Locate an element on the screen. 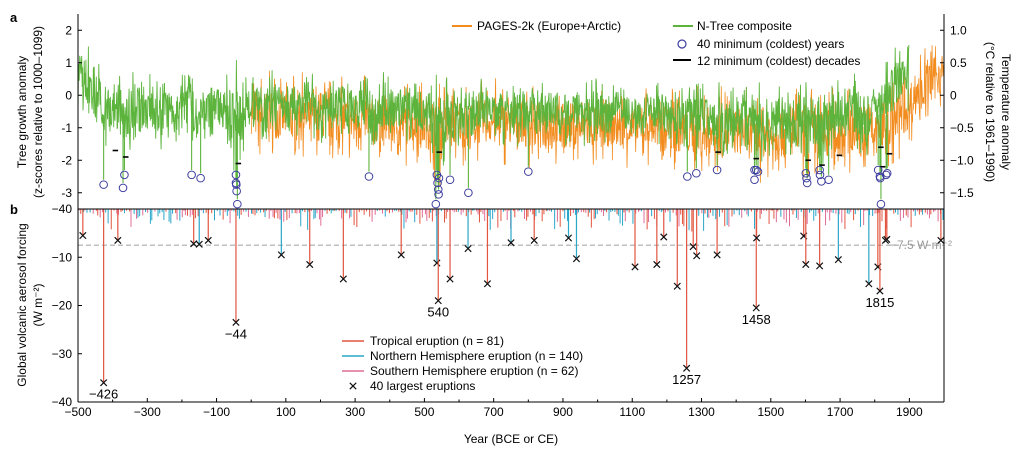 This screenshot has height=453, width=1024. legend-largest-label: 40 largest eruptions is located at coordinates (422, 386).